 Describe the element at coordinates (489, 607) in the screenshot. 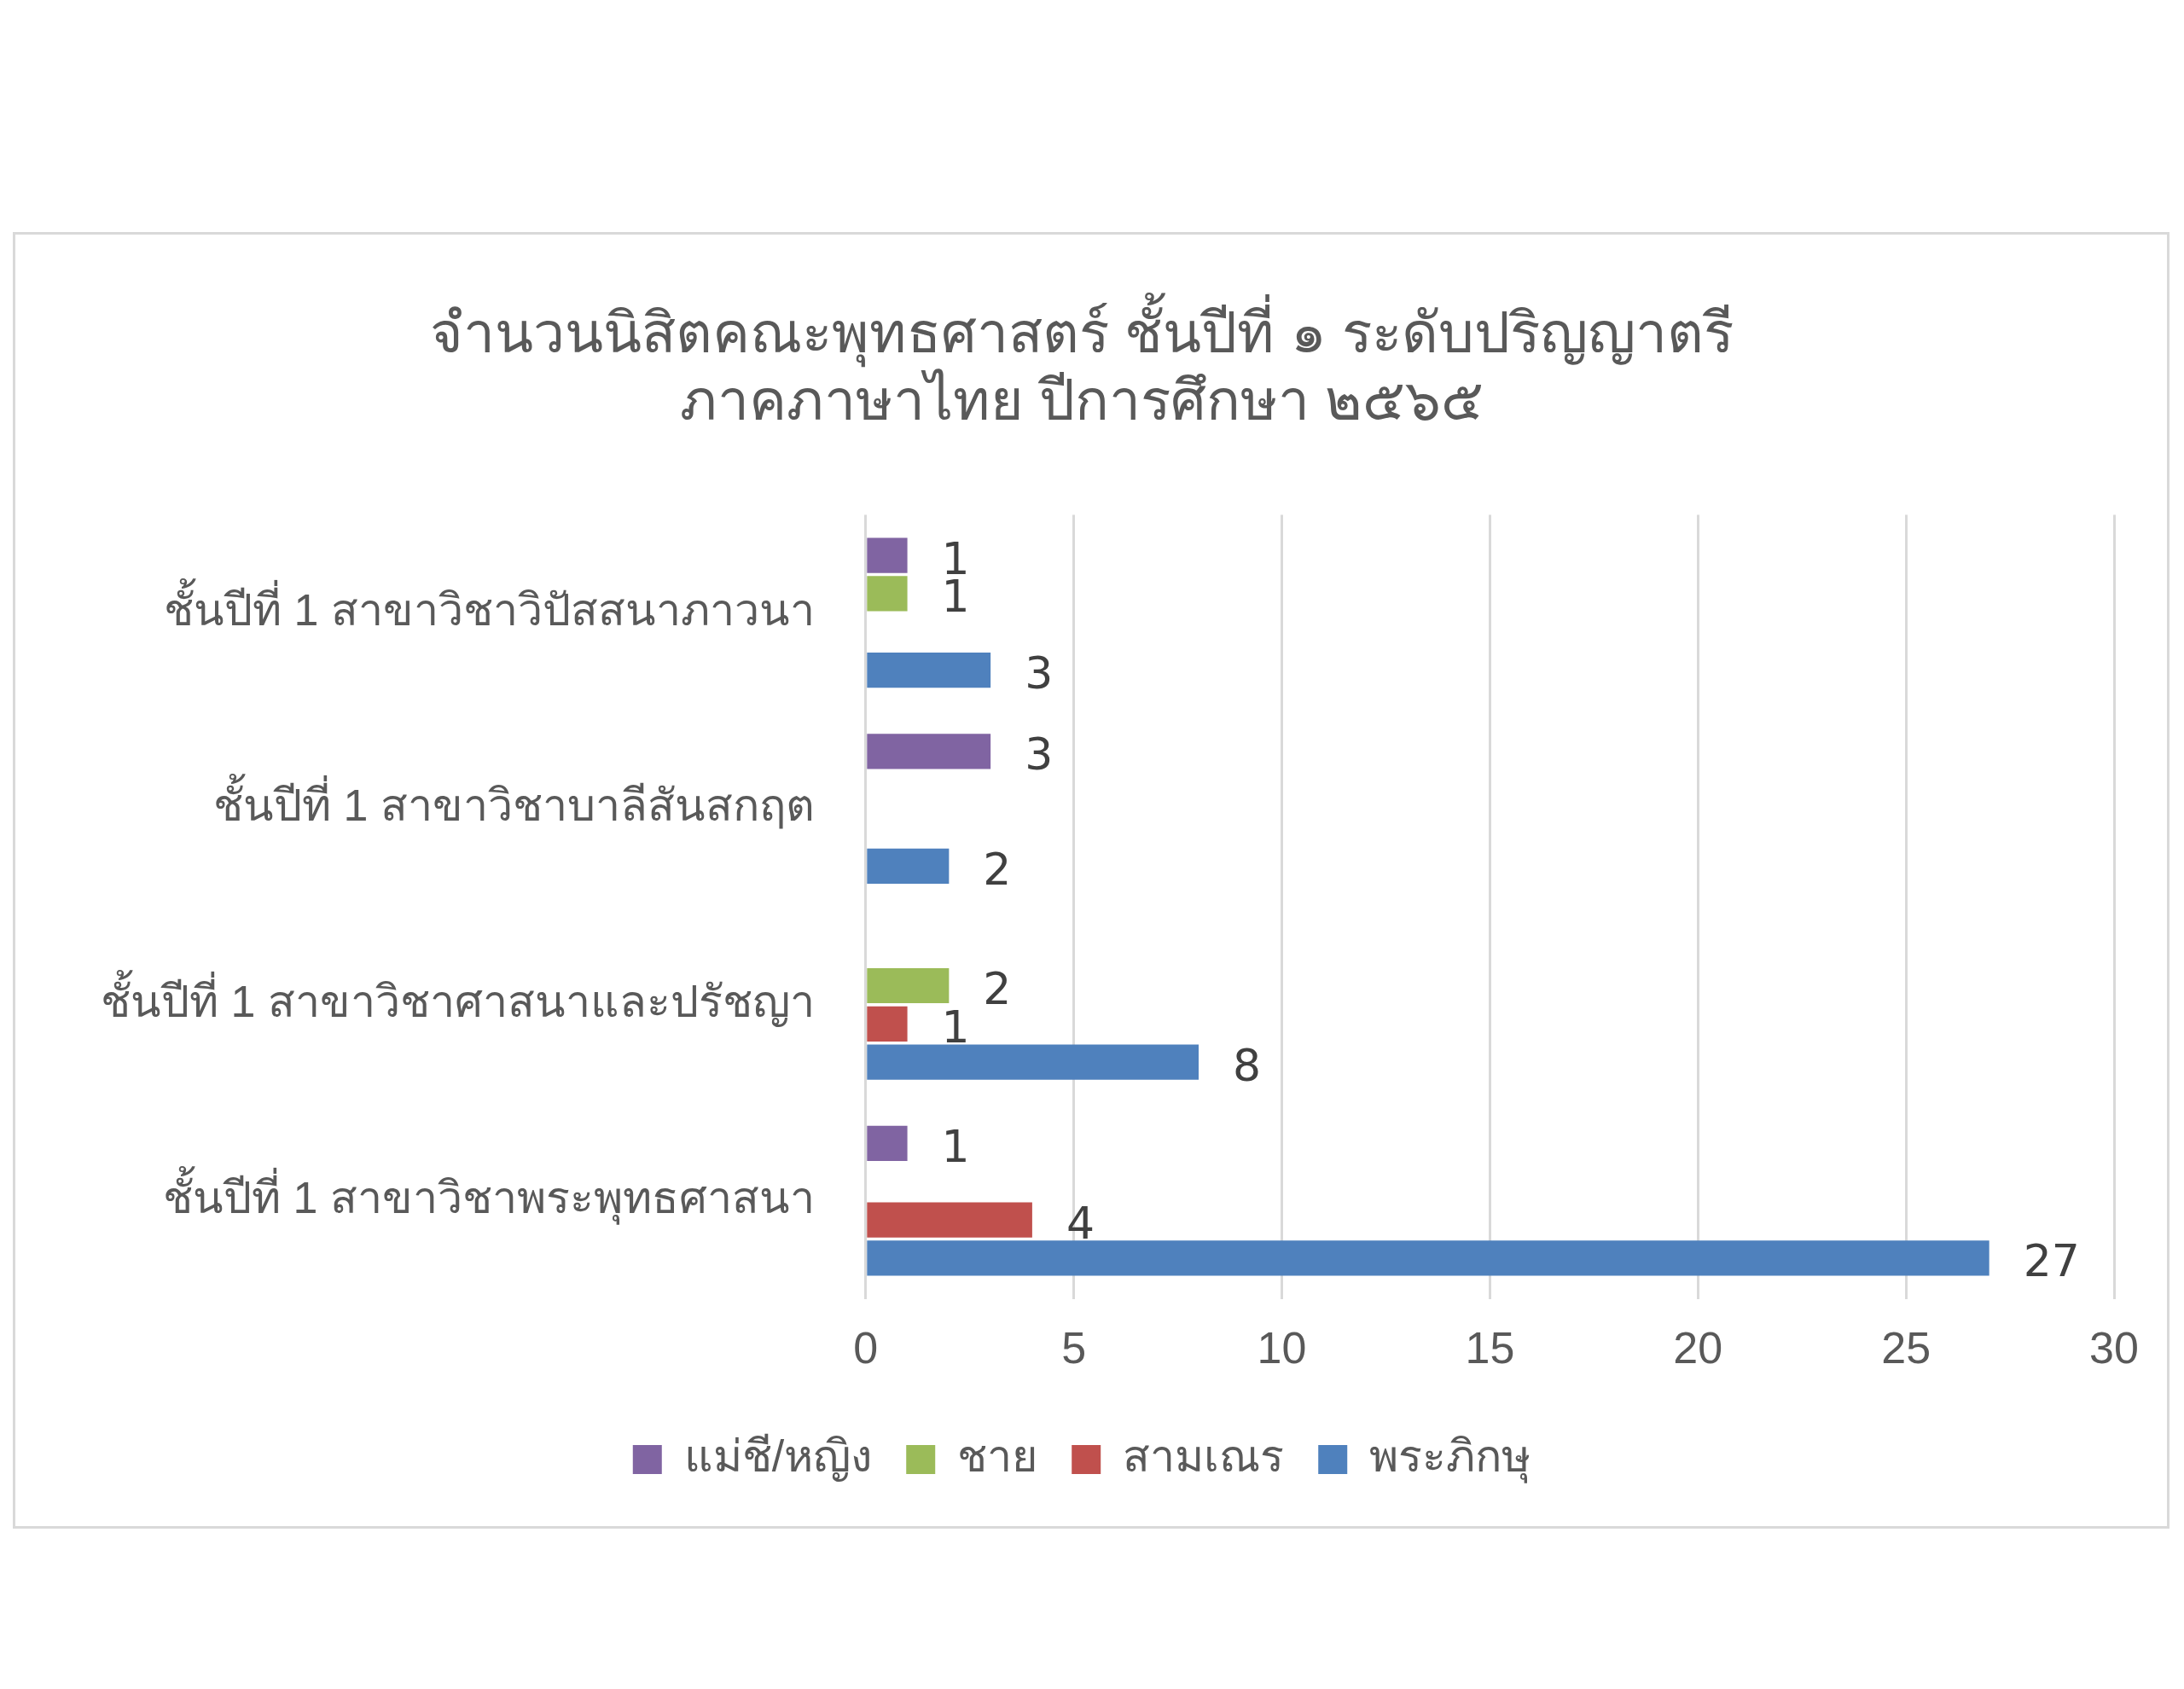

I see `y-tick-label: ชั้นปีที่ 1 สาขาวิชาวิปัสสนาภาวนา` at that location.